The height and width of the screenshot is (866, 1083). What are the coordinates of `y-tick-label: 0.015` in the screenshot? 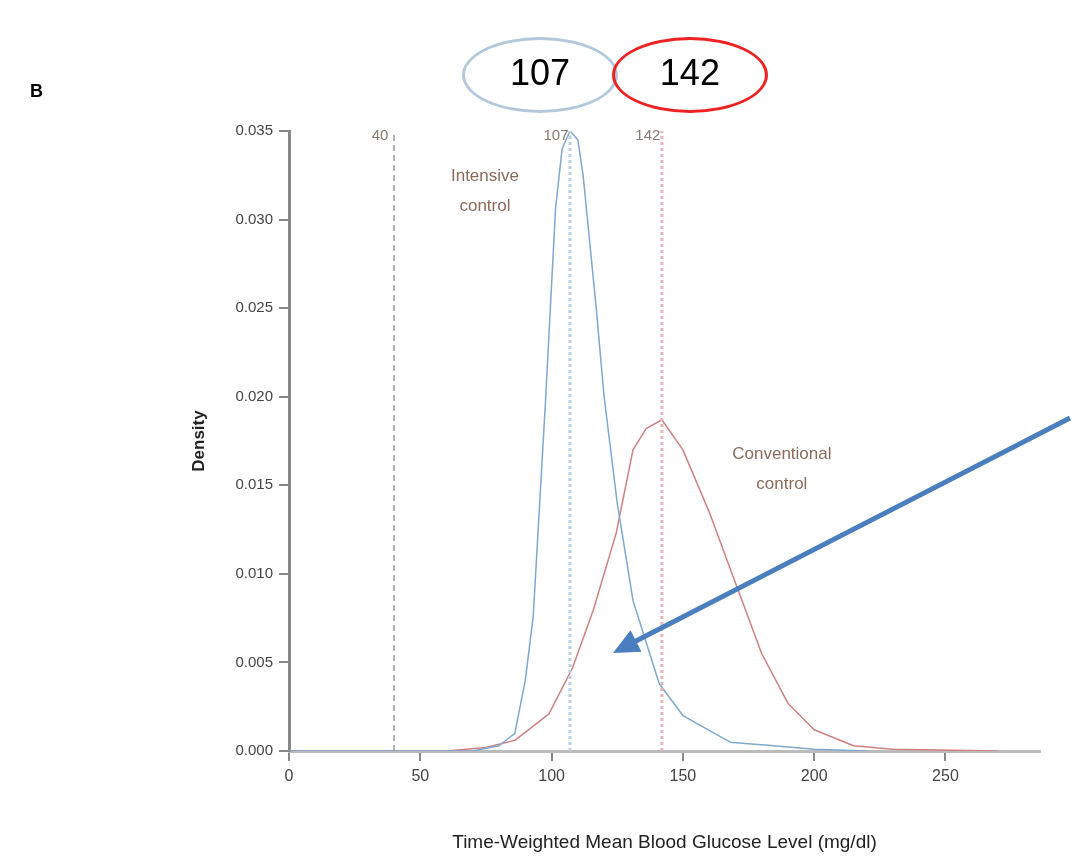 It's located at (254, 484).